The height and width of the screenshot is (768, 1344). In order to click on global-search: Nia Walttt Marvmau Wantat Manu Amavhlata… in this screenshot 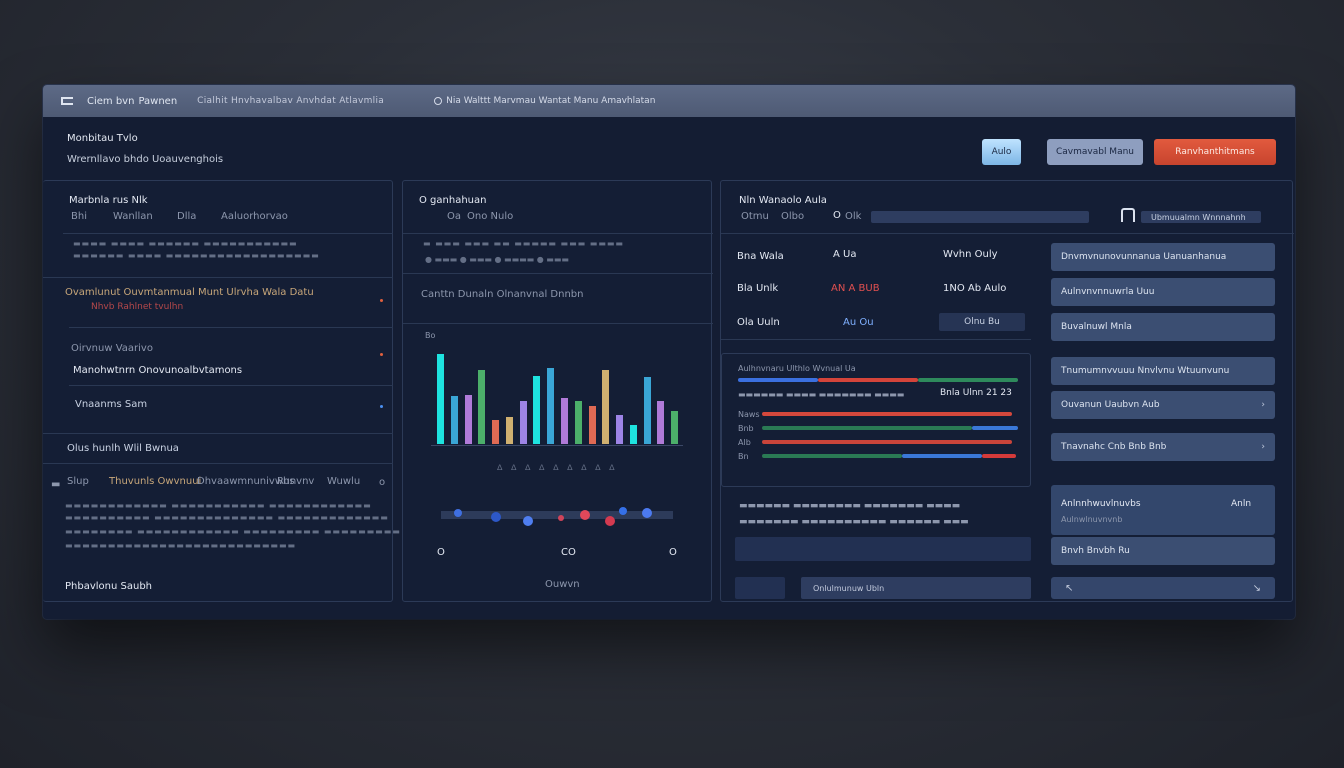, I will do `click(544, 101)`.